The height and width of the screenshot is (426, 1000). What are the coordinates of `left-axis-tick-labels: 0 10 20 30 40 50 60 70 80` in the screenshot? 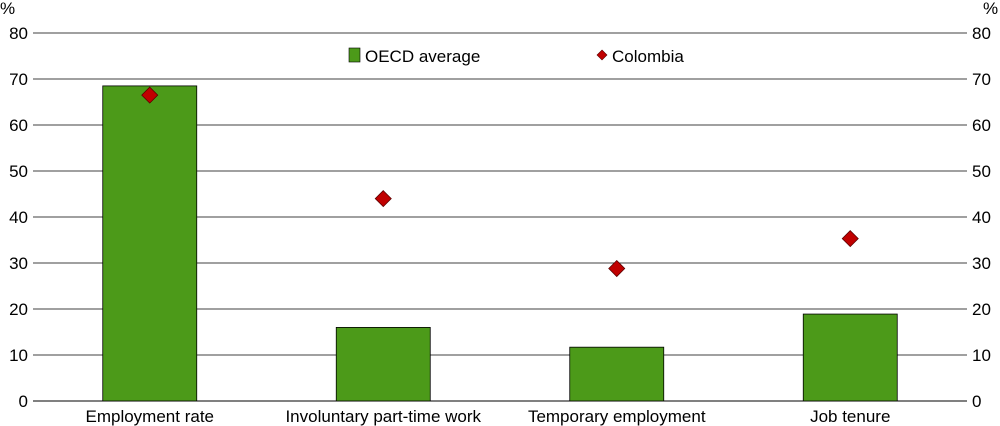 It's located at (18, 217).